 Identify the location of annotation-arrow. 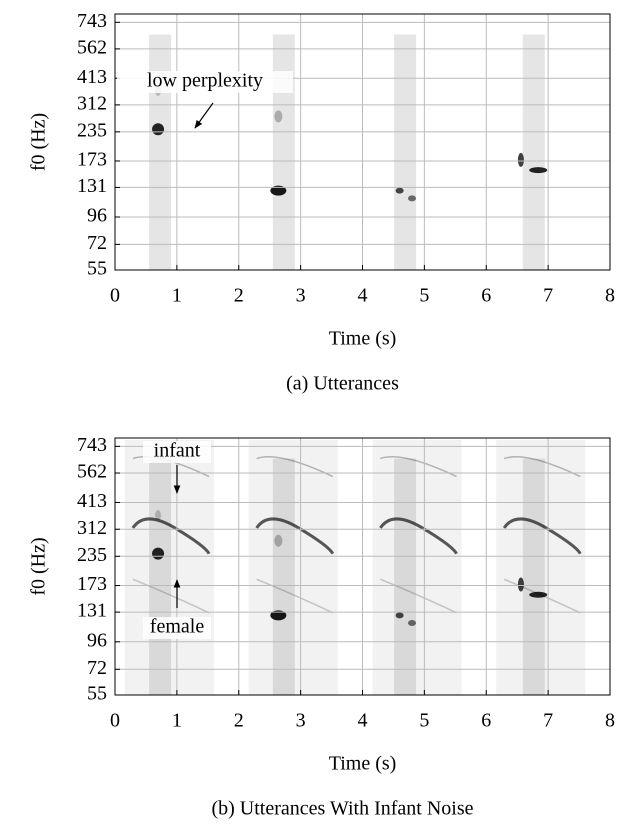
(204, 115).